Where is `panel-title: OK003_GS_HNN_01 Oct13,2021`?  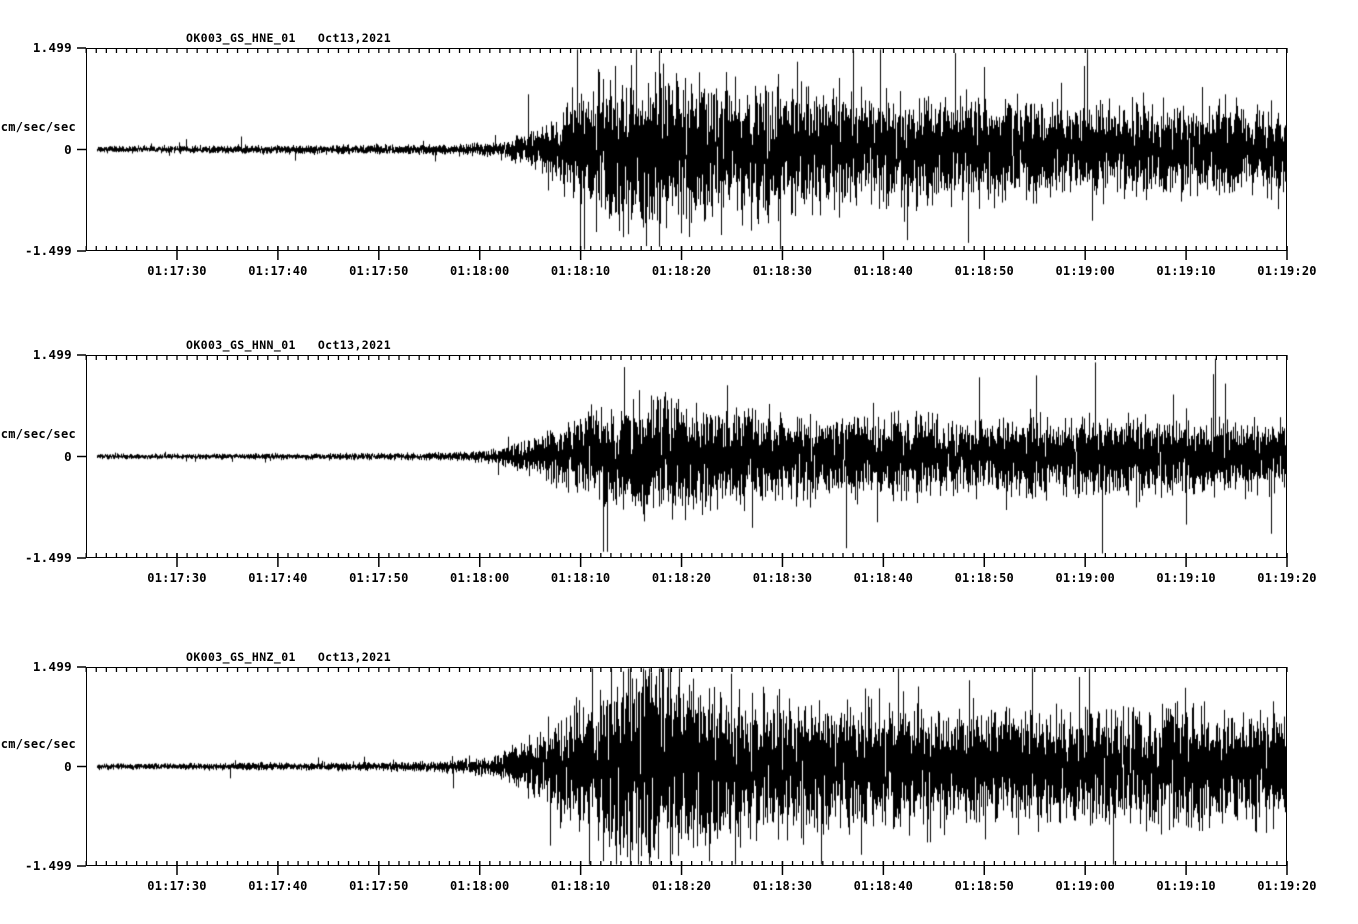
panel-title: OK003_GS_HNN_01 Oct13,2021 is located at coordinates (289, 345).